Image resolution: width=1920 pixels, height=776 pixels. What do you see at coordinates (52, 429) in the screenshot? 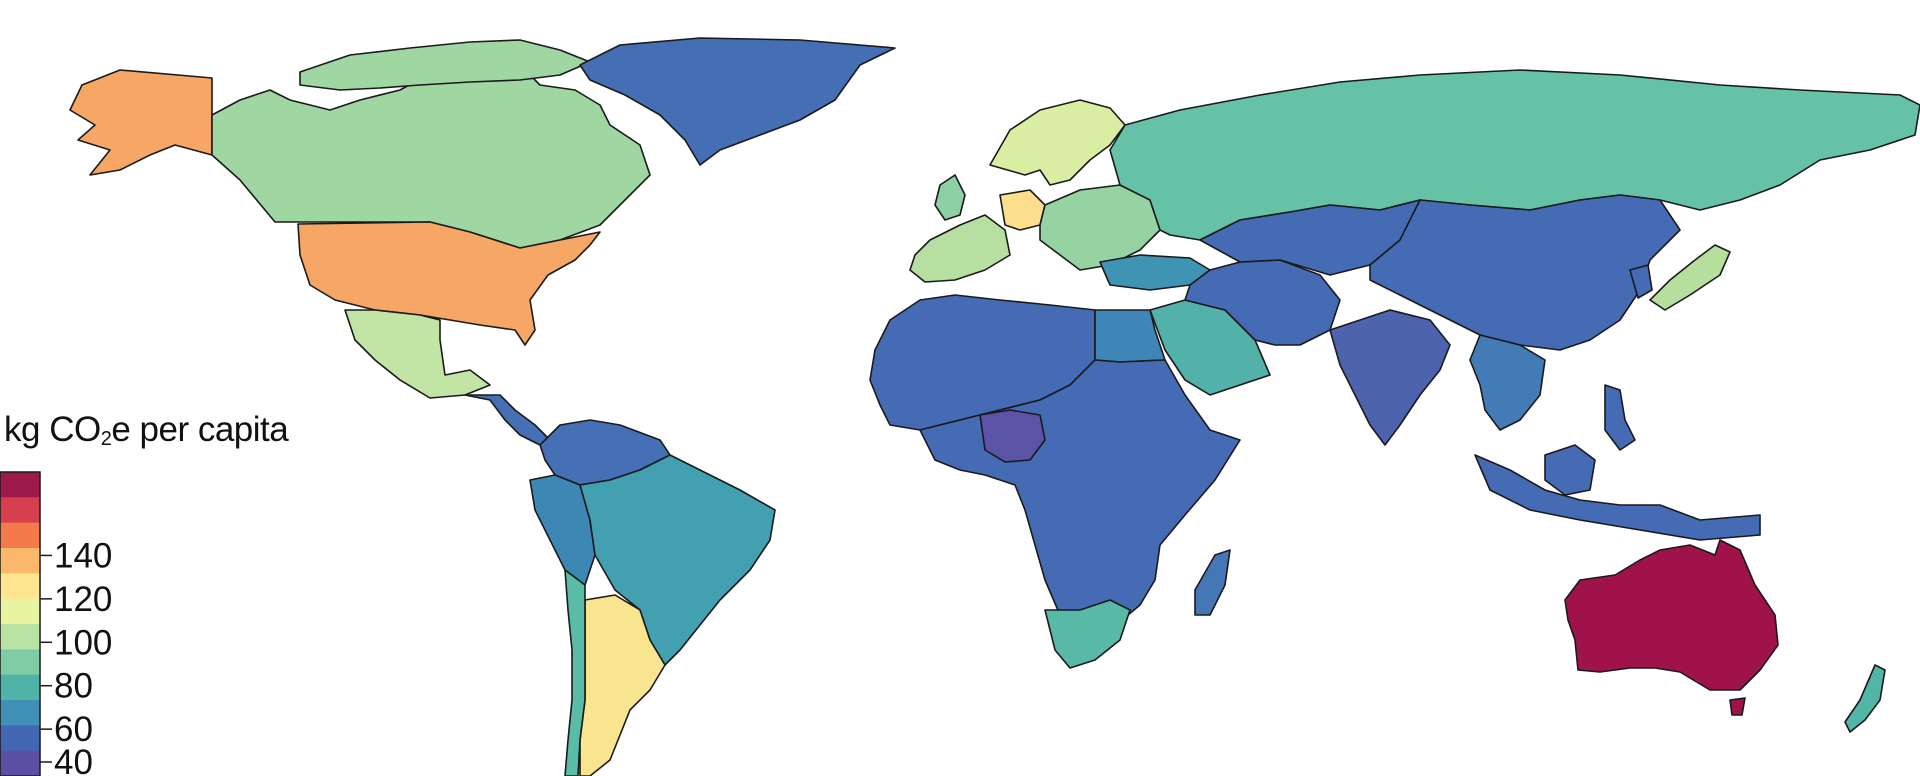
I see `legend-title-prefix: kg CO` at bounding box center [52, 429].